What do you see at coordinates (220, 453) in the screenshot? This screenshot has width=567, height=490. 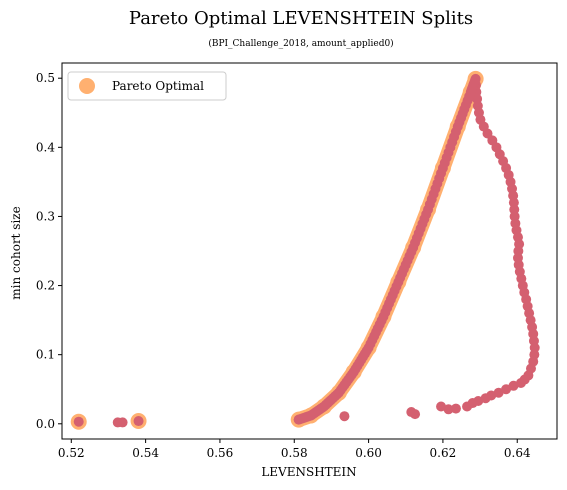 I see `x-tick-label: 0.56` at bounding box center [220, 453].